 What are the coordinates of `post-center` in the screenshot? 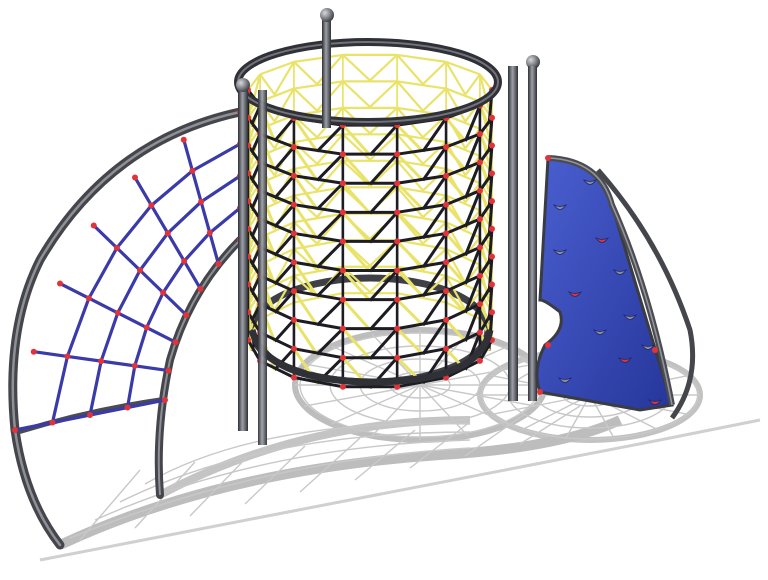 It's located at (327, 68).